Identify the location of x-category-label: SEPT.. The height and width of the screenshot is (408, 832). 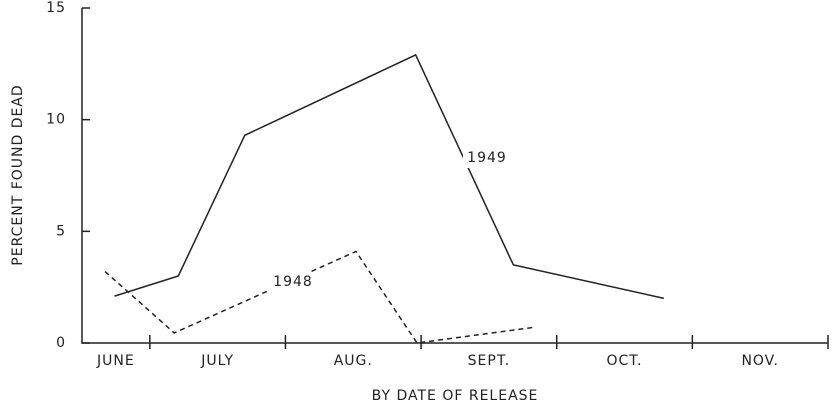
(489, 361).